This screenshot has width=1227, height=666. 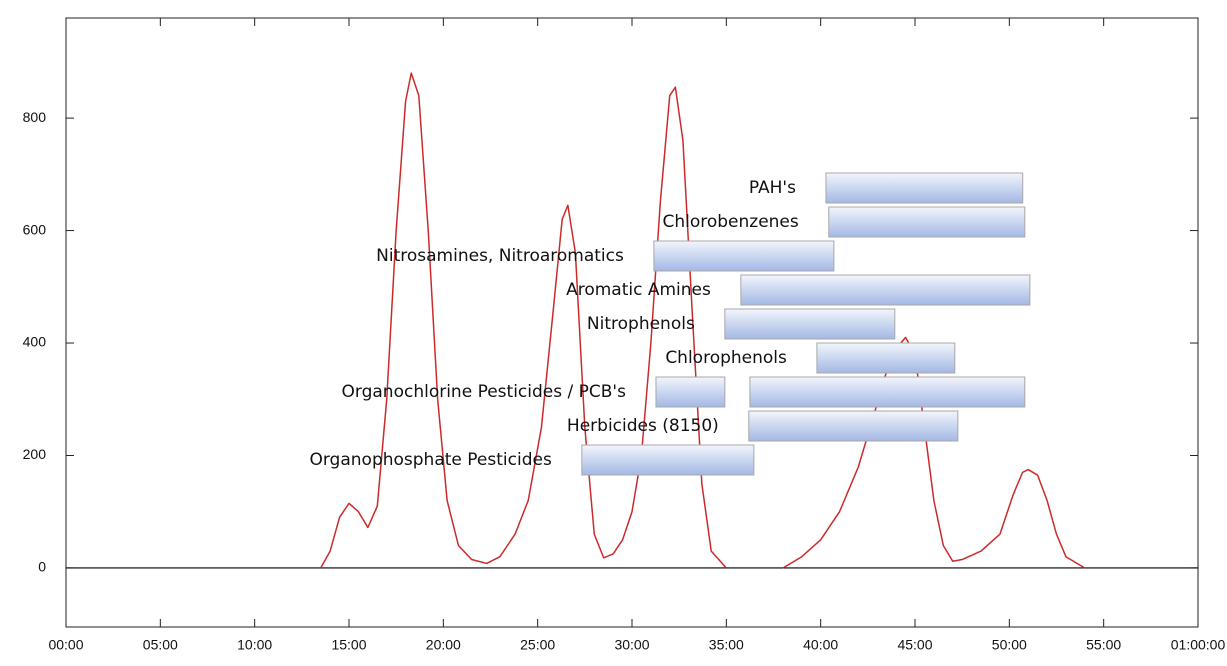 I want to click on x-tick-label: 35:00, so click(x=726, y=645).